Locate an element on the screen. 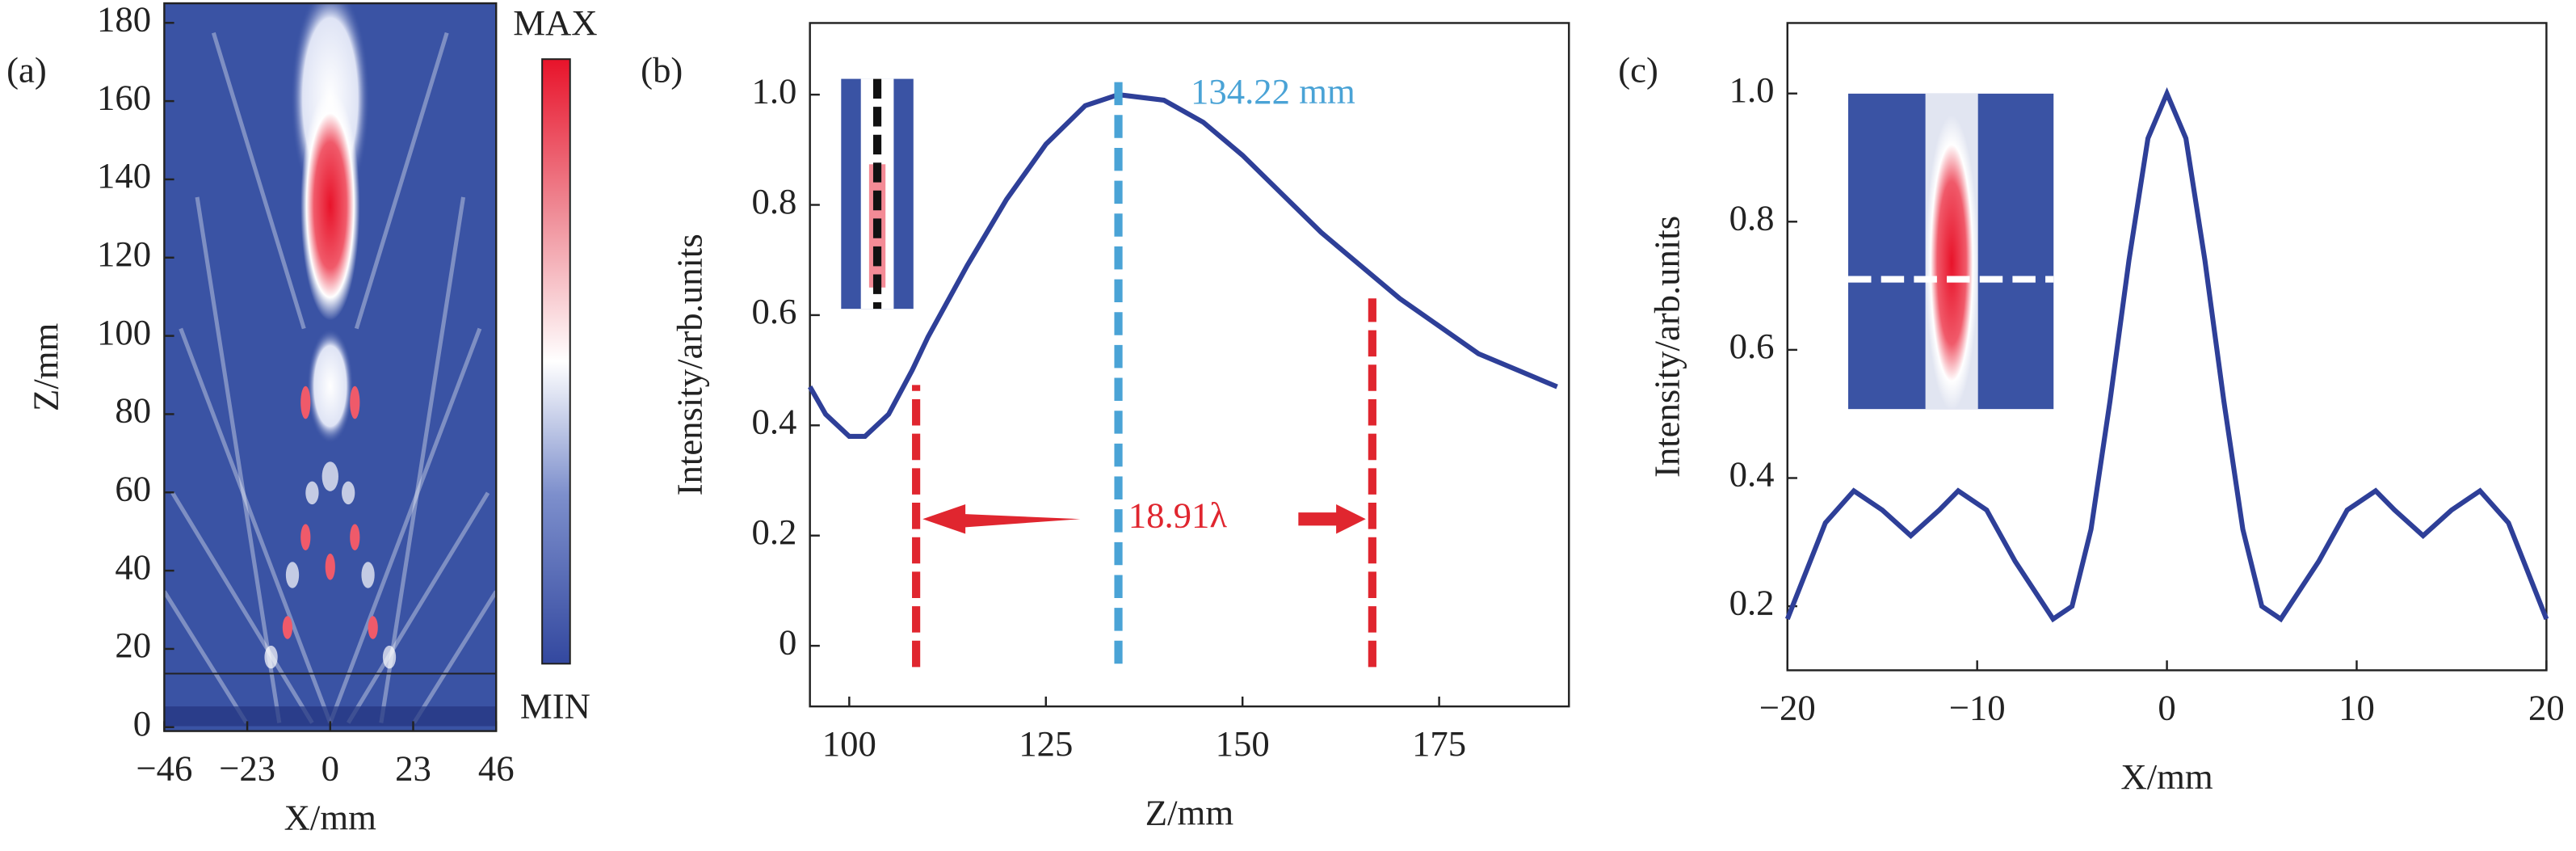 The height and width of the screenshot is (851, 2576). y-tick-label: 140 is located at coordinates (124, 175).